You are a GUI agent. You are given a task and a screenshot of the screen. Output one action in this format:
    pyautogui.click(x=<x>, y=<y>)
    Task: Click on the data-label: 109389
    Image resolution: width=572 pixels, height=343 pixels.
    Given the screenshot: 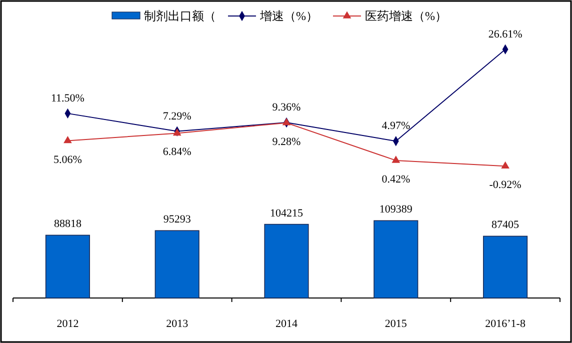 What is the action you would take?
    pyautogui.click(x=396, y=210)
    